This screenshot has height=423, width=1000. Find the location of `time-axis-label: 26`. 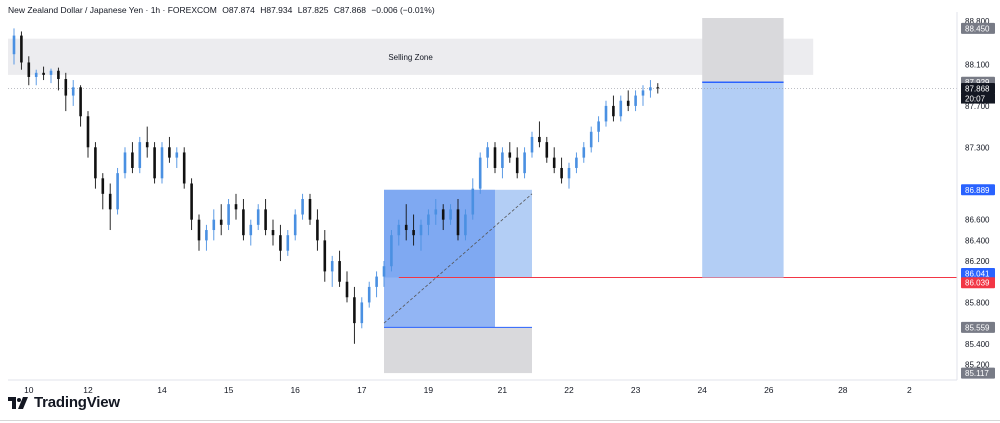

time-axis-label: 26 is located at coordinates (769, 390).